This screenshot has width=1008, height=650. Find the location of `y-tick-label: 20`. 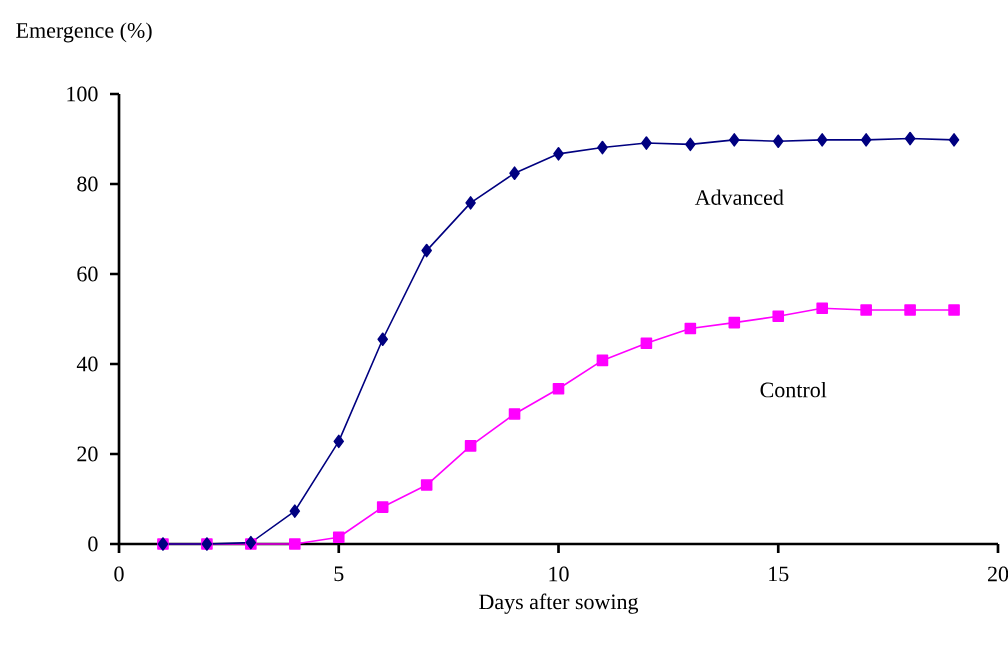

y-tick-label: 20 is located at coordinates (87, 454).